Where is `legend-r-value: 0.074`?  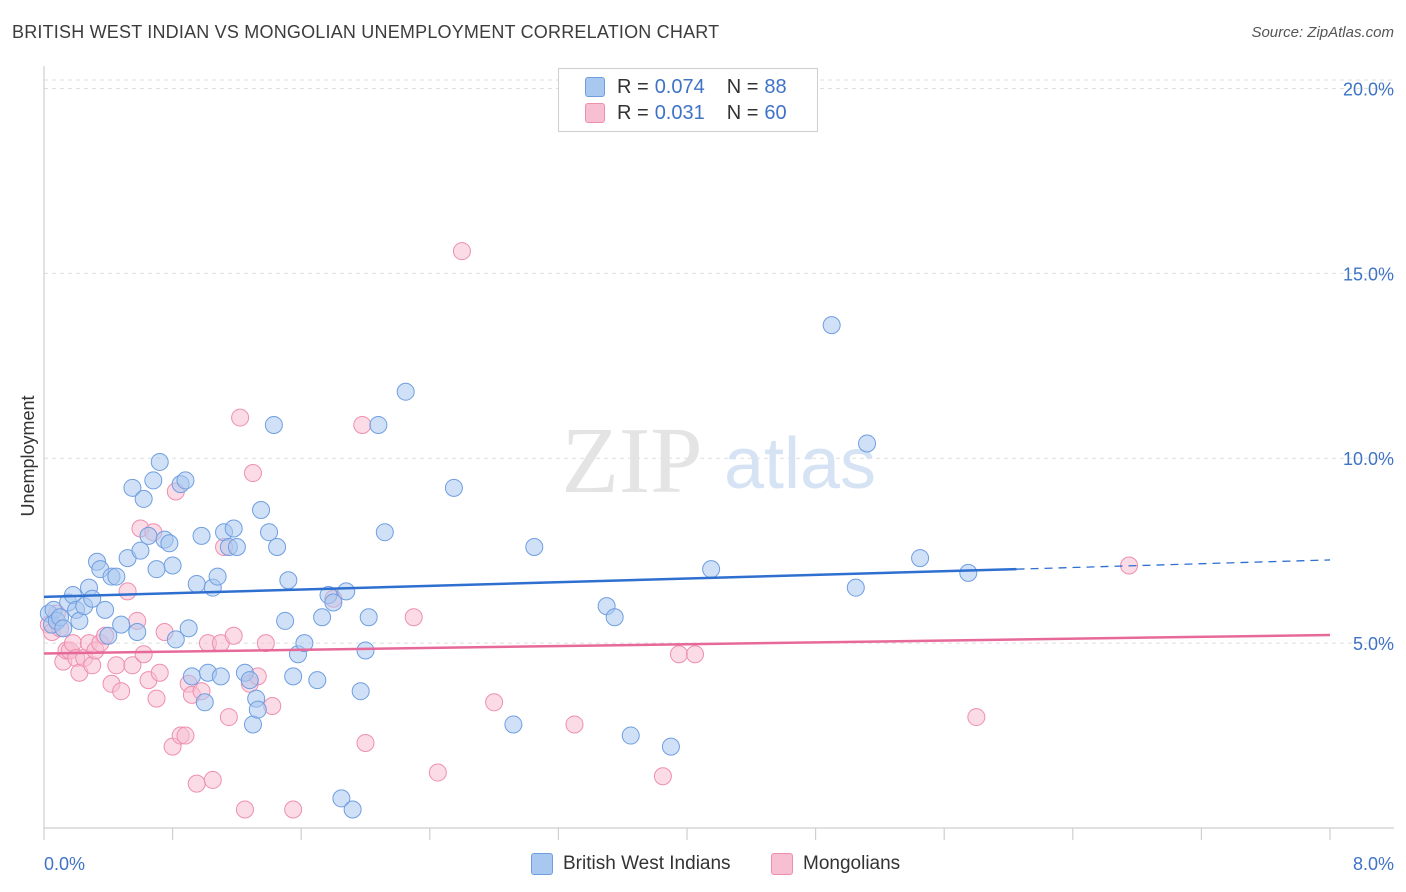
legend-r-value: 0.074 is located at coordinates (679, 86).